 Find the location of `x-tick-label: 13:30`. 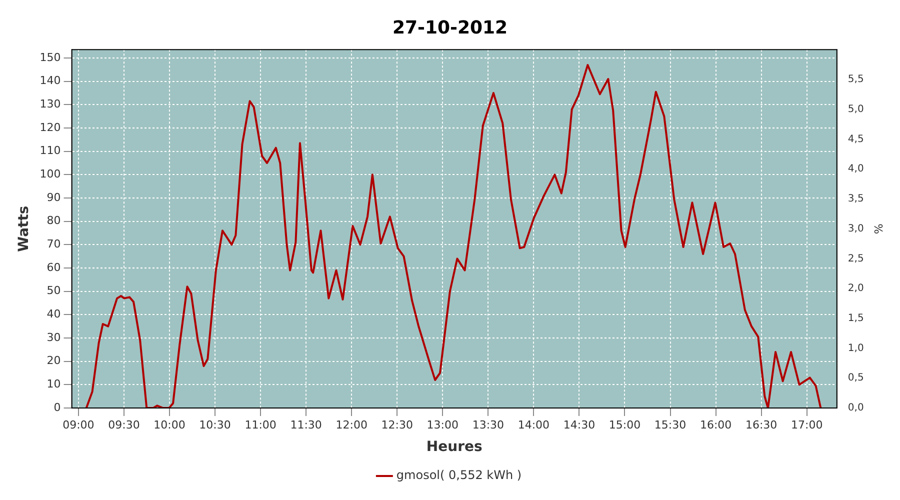

x-tick-label: 13:30 is located at coordinates (488, 425).